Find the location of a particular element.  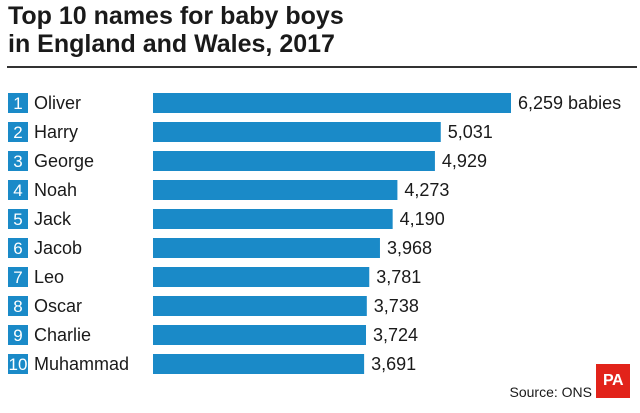

bar-row: 4 Noah 4,273 is located at coordinates (228, 190).